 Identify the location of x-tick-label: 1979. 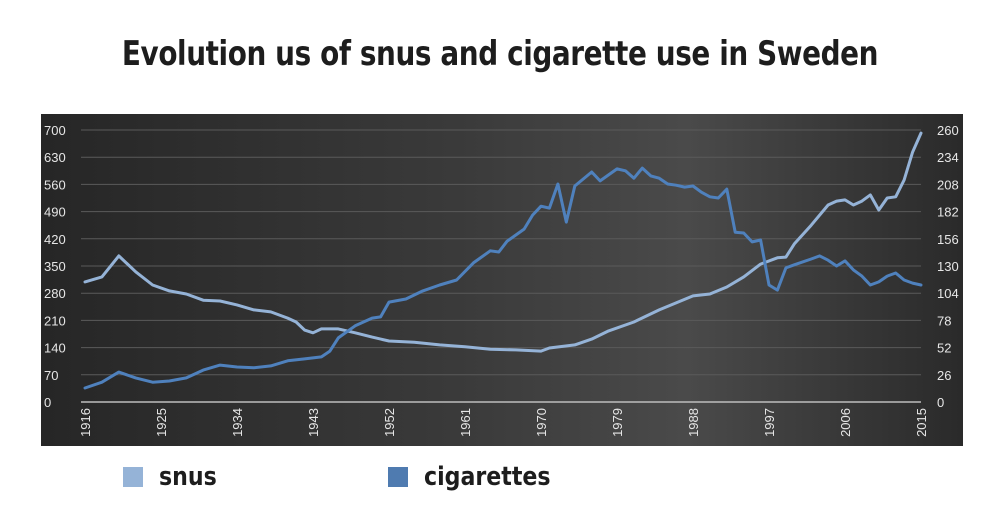
(617, 422).